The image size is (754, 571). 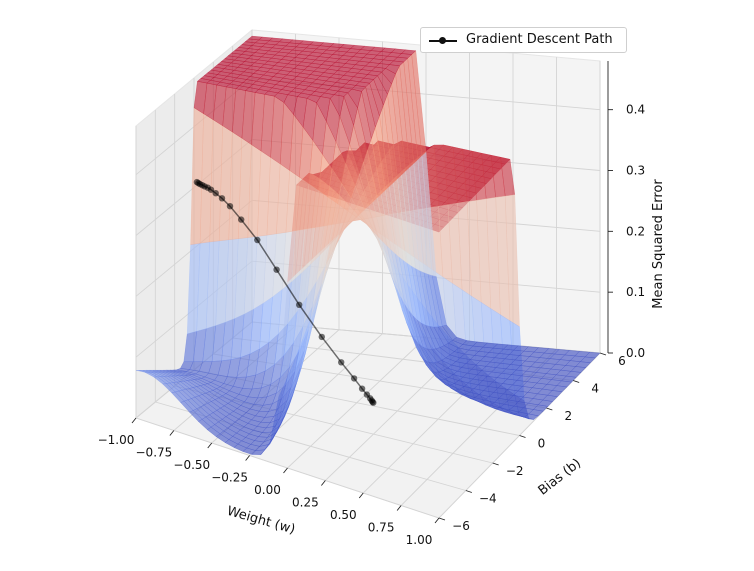 What do you see at coordinates (343, 515) in the screenshot?
I see `x-tick-label: 0.50` at bounding box center [343, 515].